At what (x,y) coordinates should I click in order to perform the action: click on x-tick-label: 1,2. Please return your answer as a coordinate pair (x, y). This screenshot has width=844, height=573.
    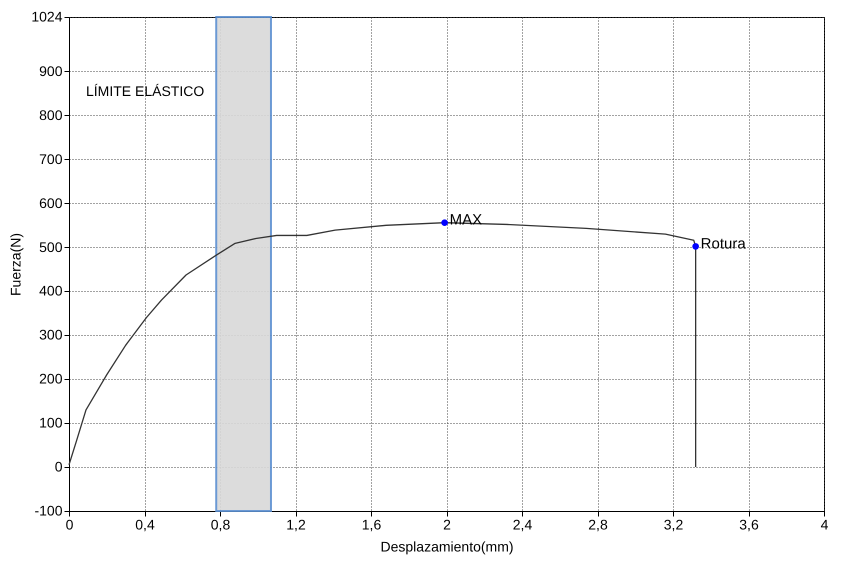
    Looking at the image, I should click on (296, 524).